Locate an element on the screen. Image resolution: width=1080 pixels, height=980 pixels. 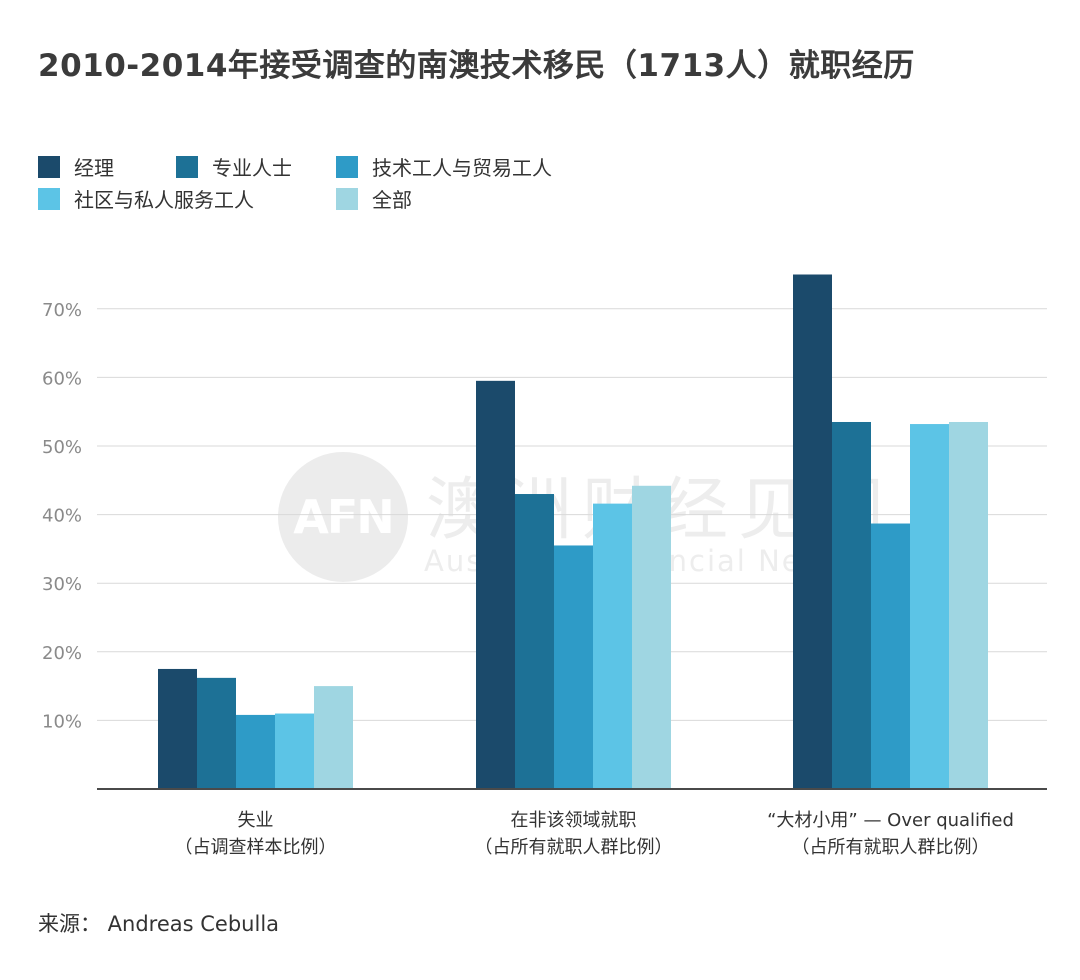
y-tick-label: 30% is located at coordinates (62, 584).